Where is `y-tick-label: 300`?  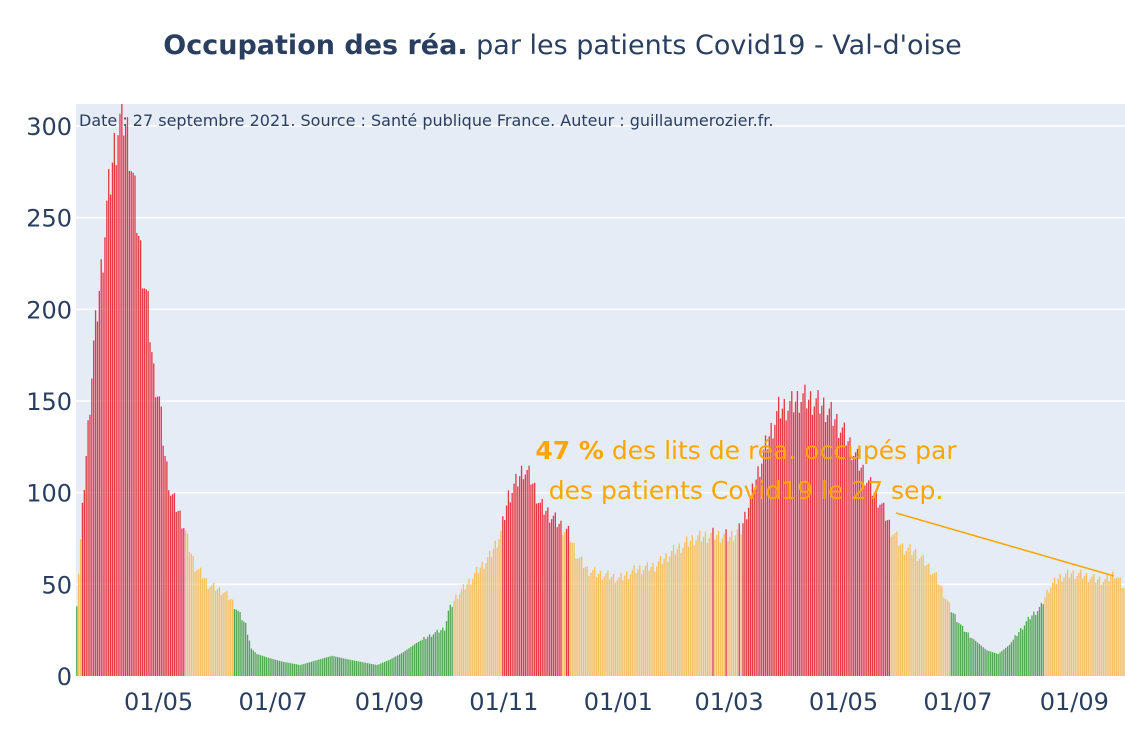
y-tick-label: 300 is located at coordinates (49, 127).